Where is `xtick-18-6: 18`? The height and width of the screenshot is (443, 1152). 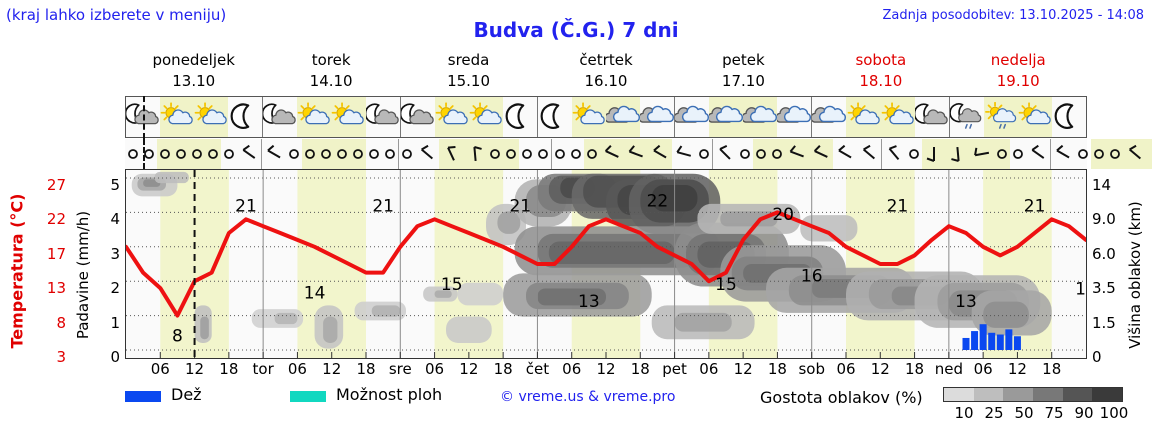 xtick-18-6: 18 is located at coordinates (366, 369).